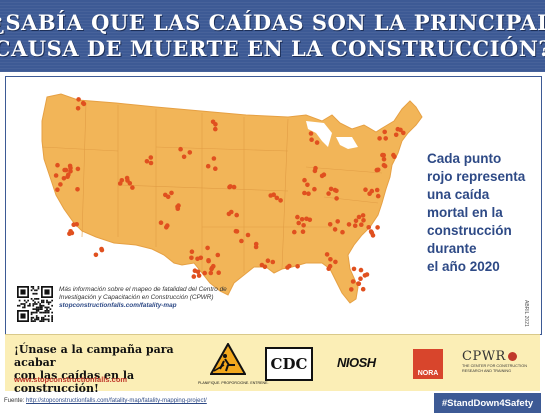  Describe the element at coordinates (233, 383) in the screenshot. I see `plan-caption: PLANIFIQUE. PROPORCIONE. ENTRENE.` at that location.